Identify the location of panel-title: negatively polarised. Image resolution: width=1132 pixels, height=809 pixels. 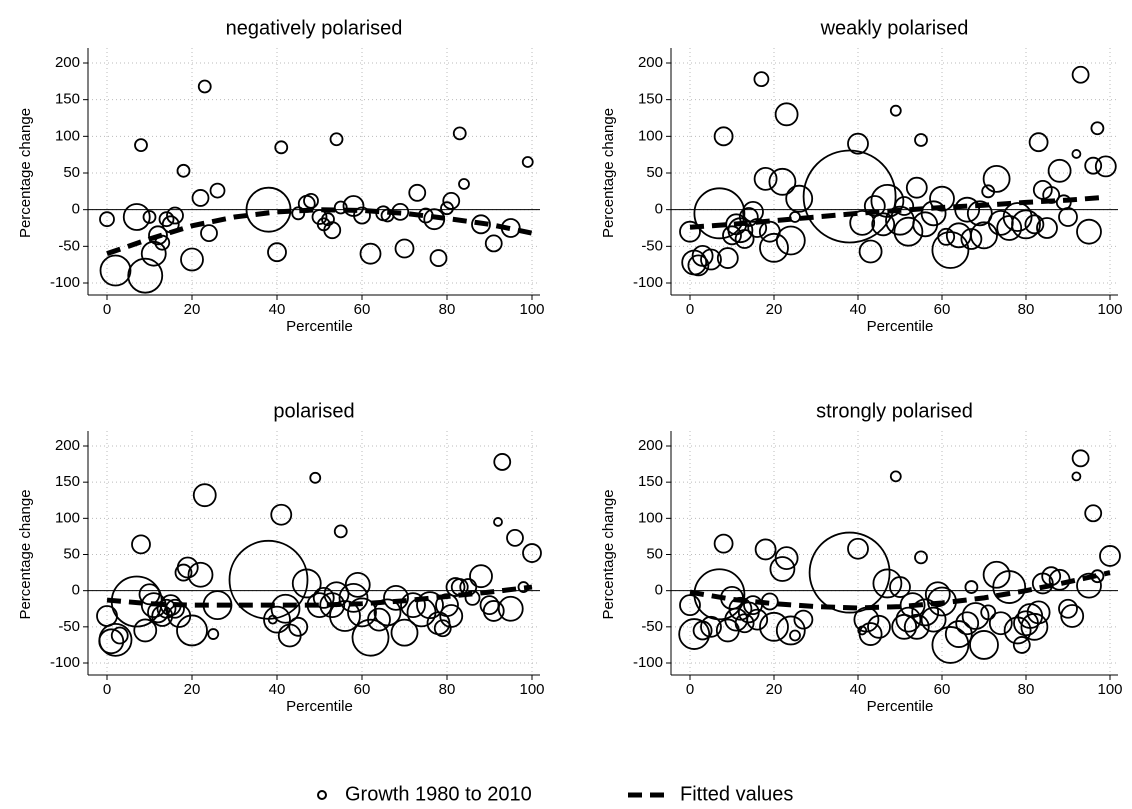
(314, 28).